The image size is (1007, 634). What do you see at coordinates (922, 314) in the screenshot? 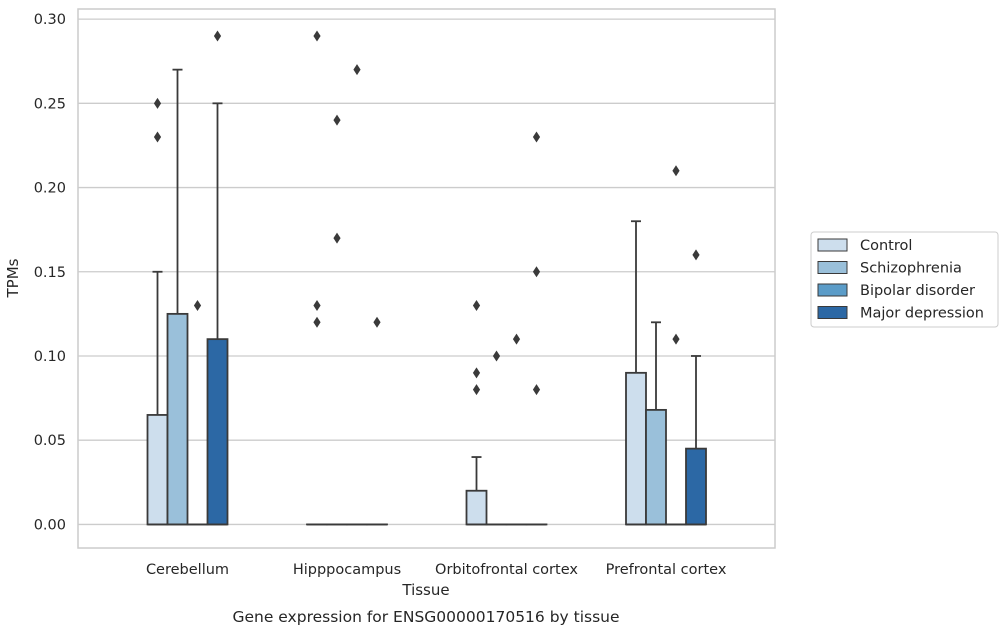
I see `legend-label: Major depression` at bounding box center [922, 314].